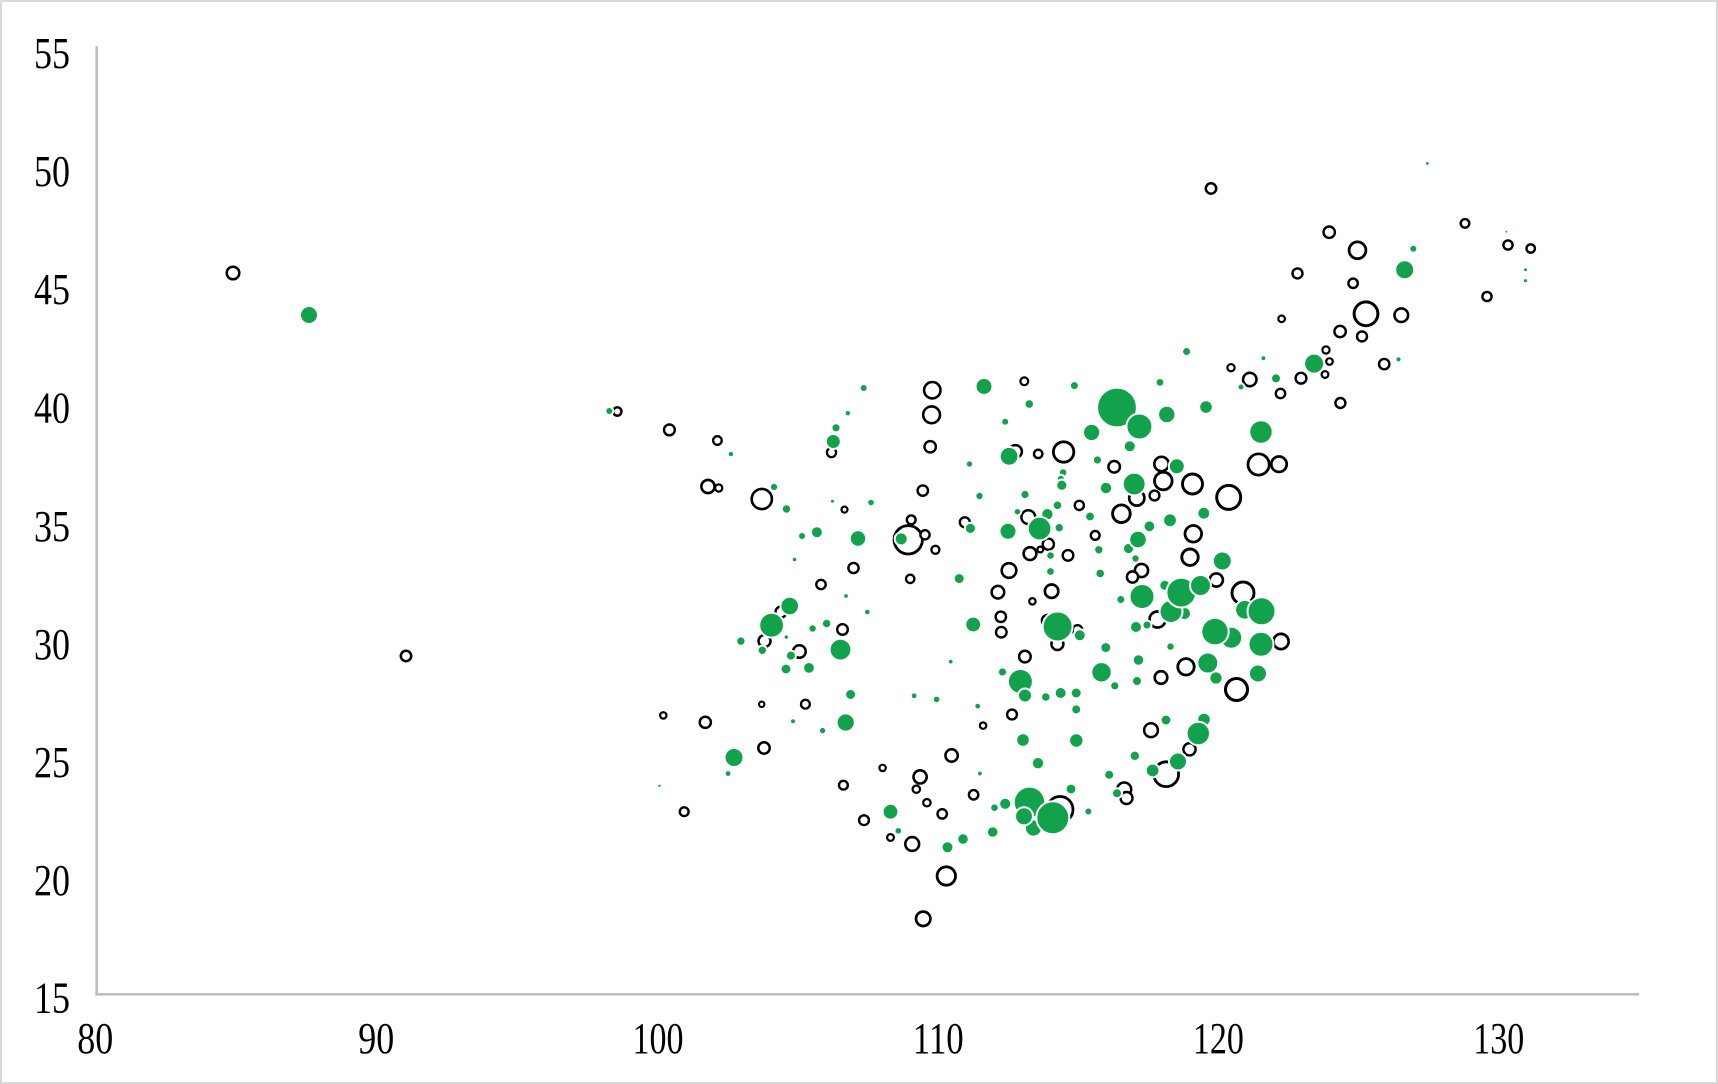 The height and width of the screenshot is (1084, 1718). I want to click on svg-text: 100, so click(658, 1038).